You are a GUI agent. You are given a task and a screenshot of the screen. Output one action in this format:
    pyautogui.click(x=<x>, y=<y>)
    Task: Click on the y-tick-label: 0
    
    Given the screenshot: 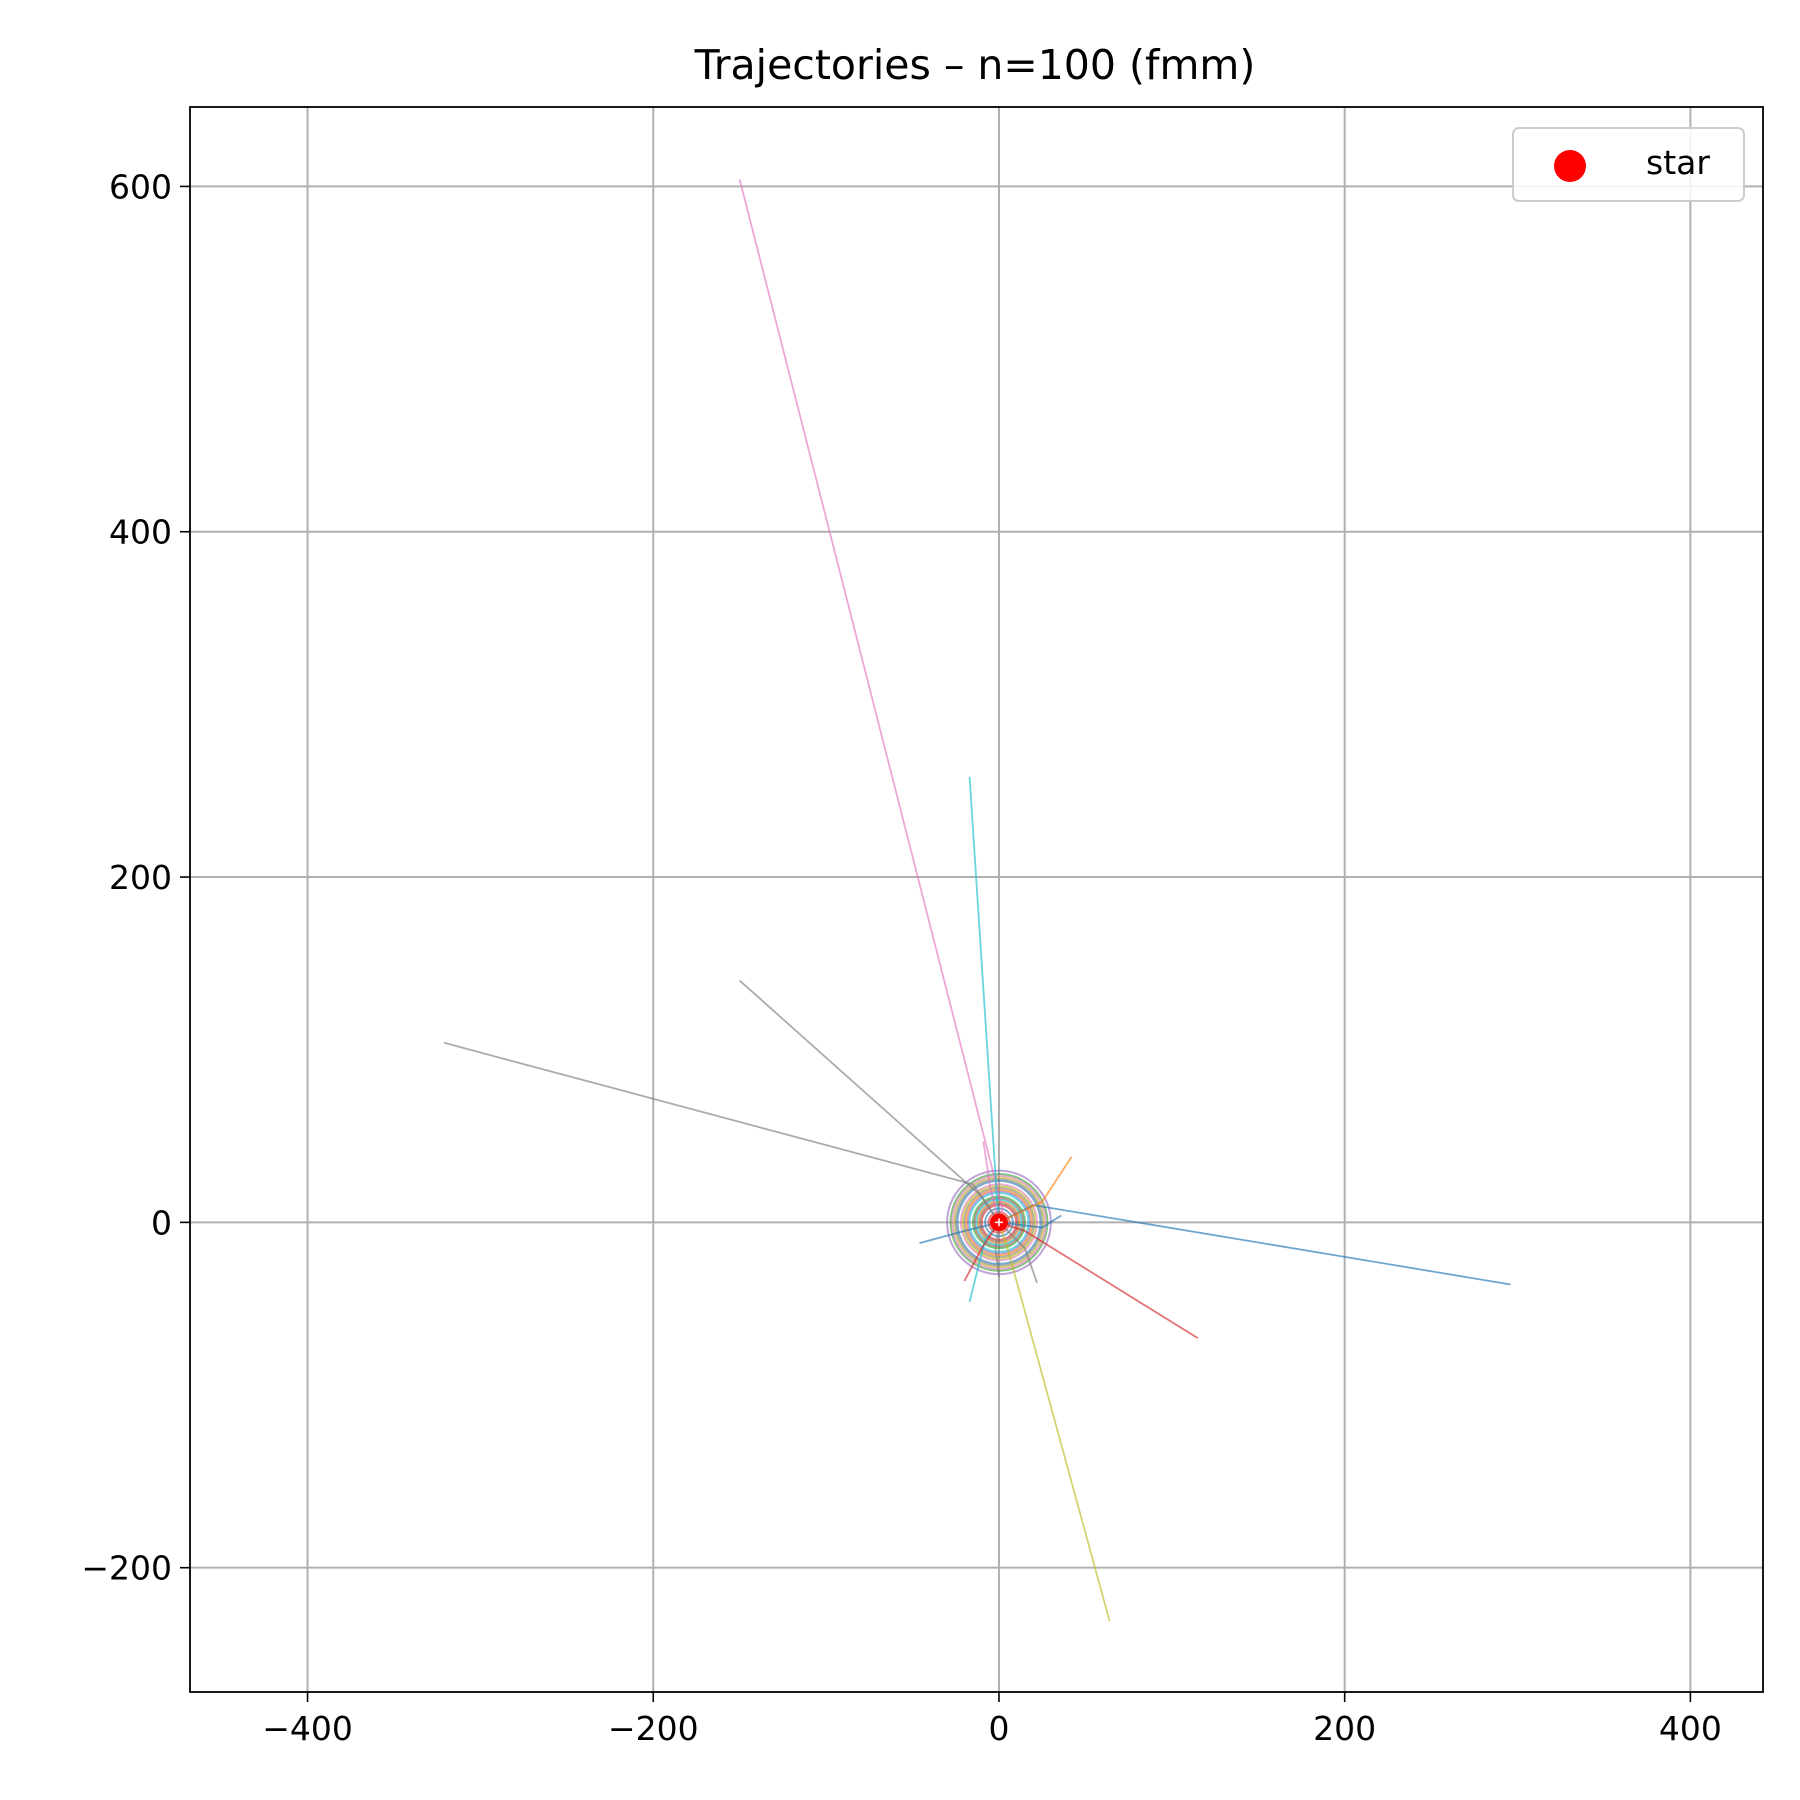 What is the action you would take?
    pyautogui.click(x=161, y=1222)
    